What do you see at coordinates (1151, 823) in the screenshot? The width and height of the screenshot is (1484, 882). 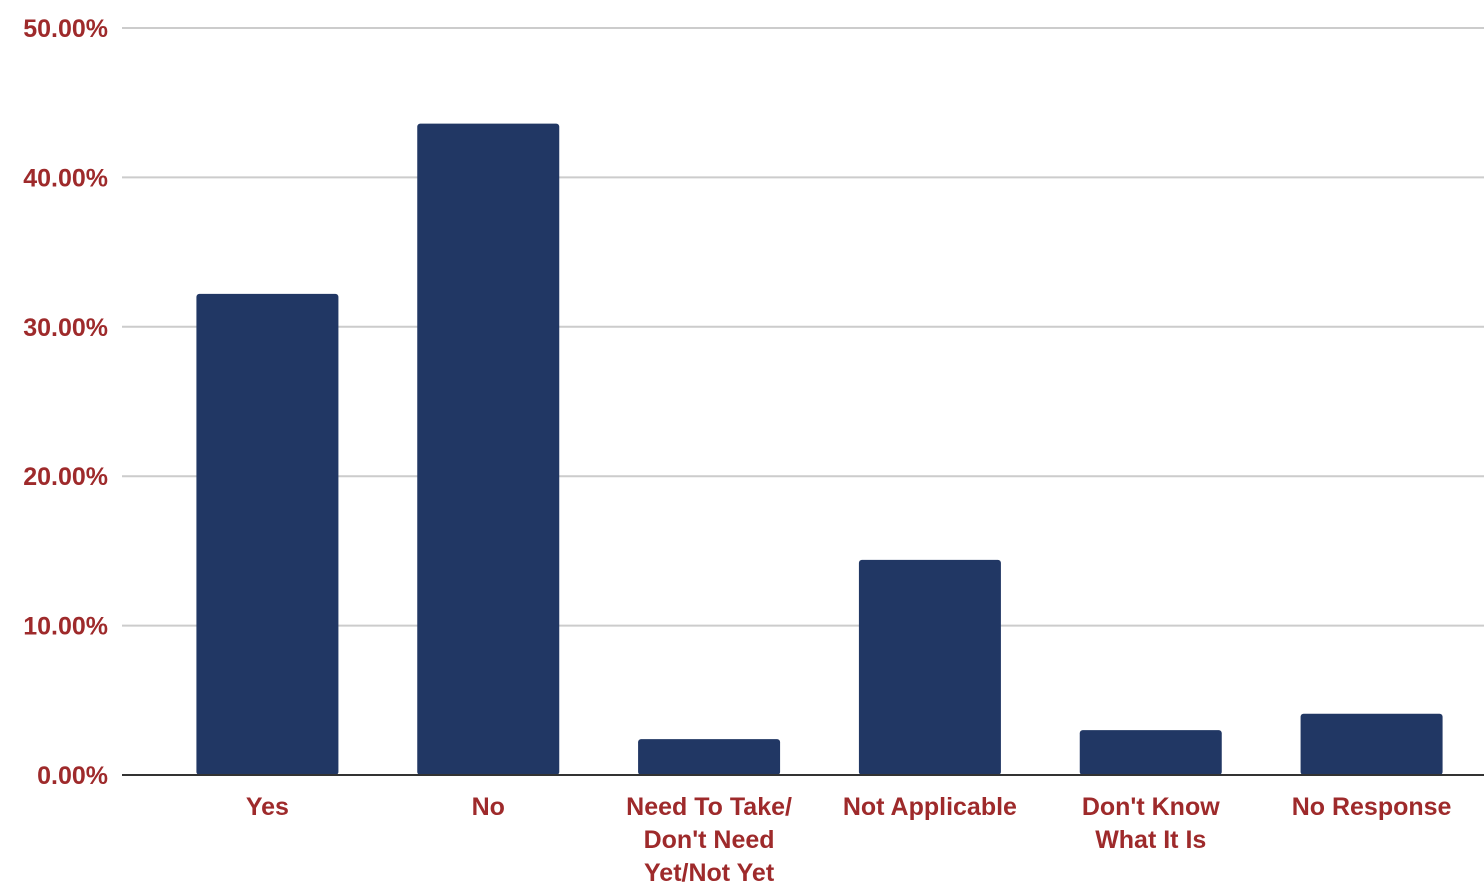 I see `x-category-label: Don't Know What It Is` at bounding box center [1151, 823].